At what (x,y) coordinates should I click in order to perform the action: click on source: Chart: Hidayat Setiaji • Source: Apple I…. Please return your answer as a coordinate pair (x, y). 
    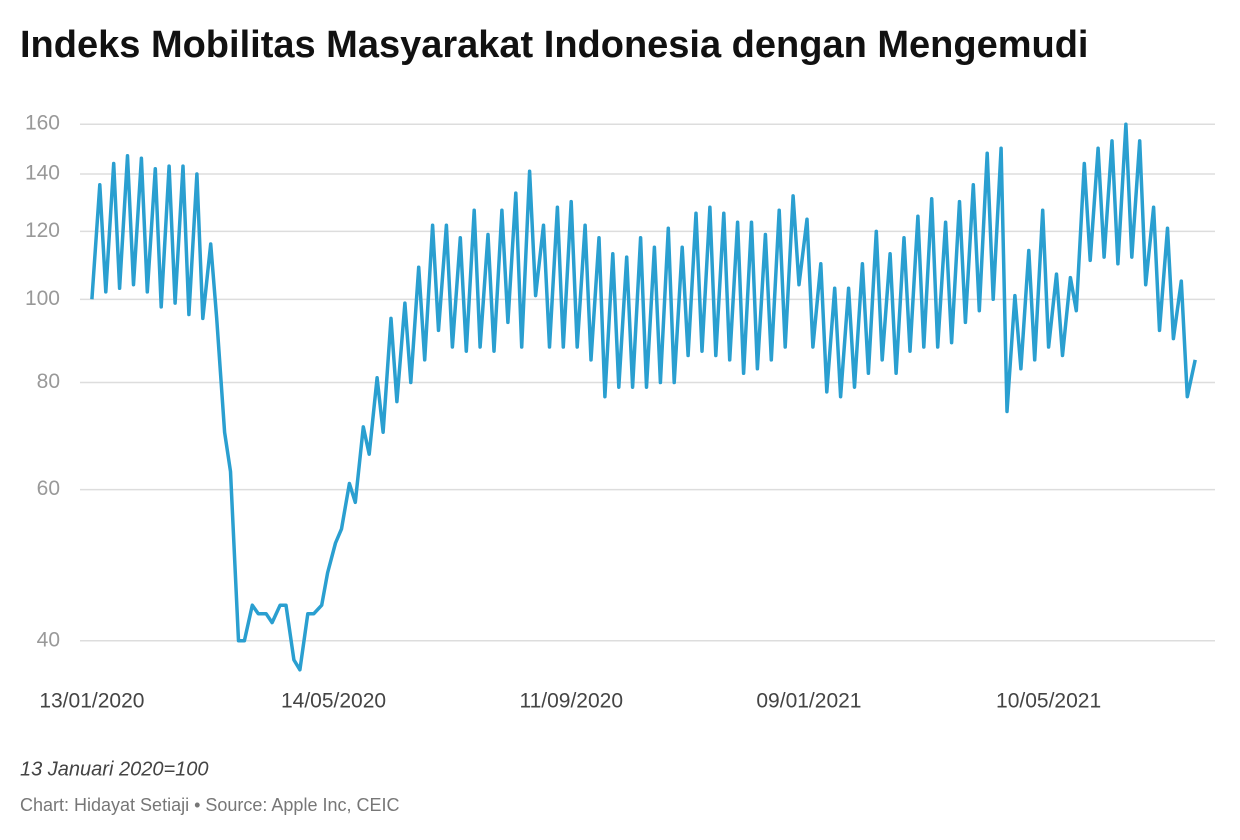
    Looking at the image, I should click on (209, 805).